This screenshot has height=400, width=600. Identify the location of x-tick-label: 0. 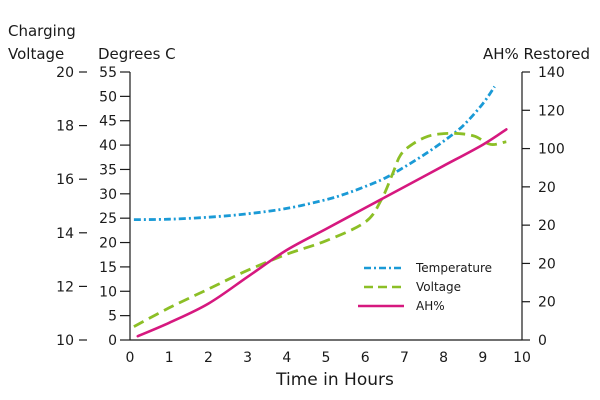
(130, 358).